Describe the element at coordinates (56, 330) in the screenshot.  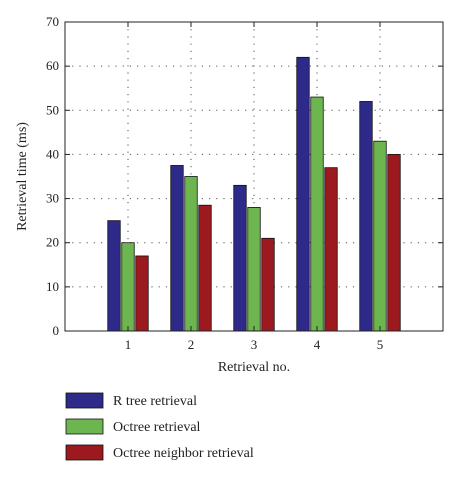
I see `y-tick-label: 0` at that location.